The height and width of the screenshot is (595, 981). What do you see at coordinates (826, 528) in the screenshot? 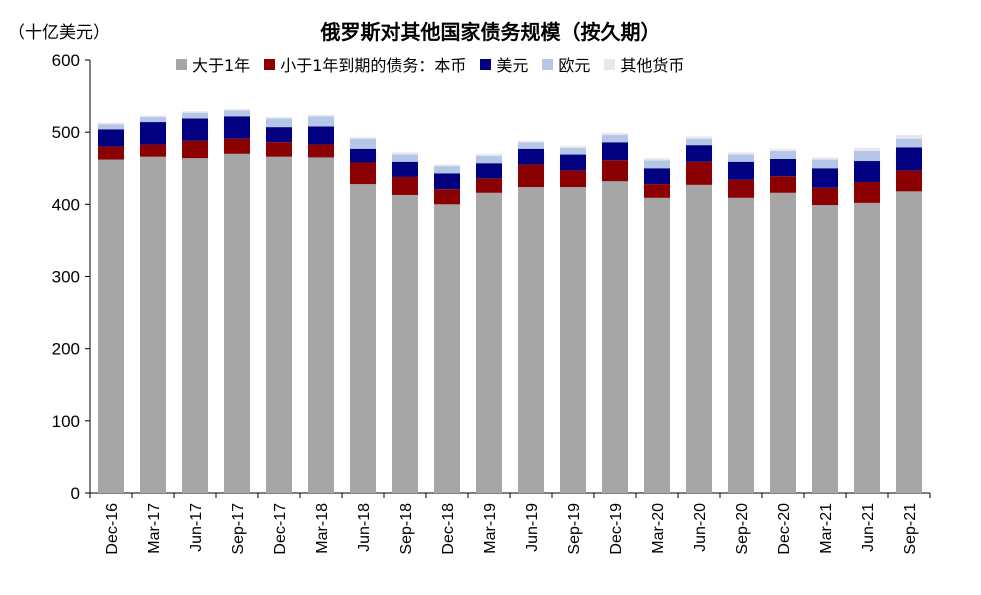
I see `x-tick-label: Mar-21` at bounding box center [826, 528].